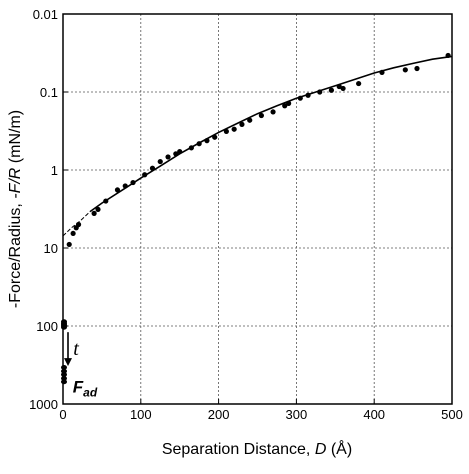 The image size is (469, 474). Describe the element at coordinates (219, 414) in the screenshot. I see `x-tick-label: 200` at that location.